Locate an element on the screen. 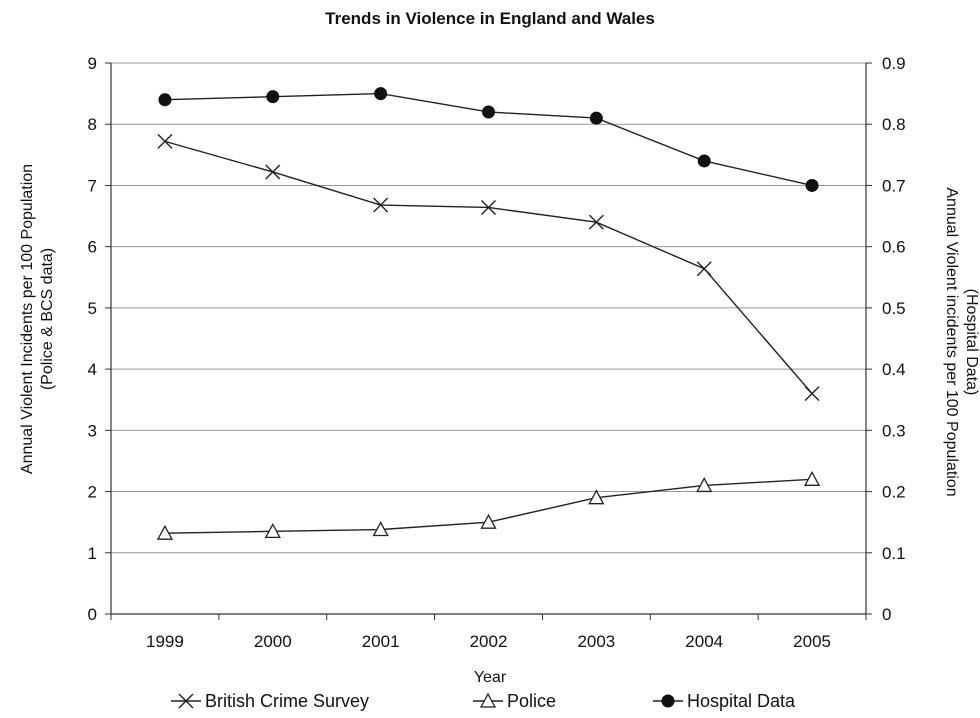  y-right-tick-label: 0.7 is located at coordinates (894, 185).